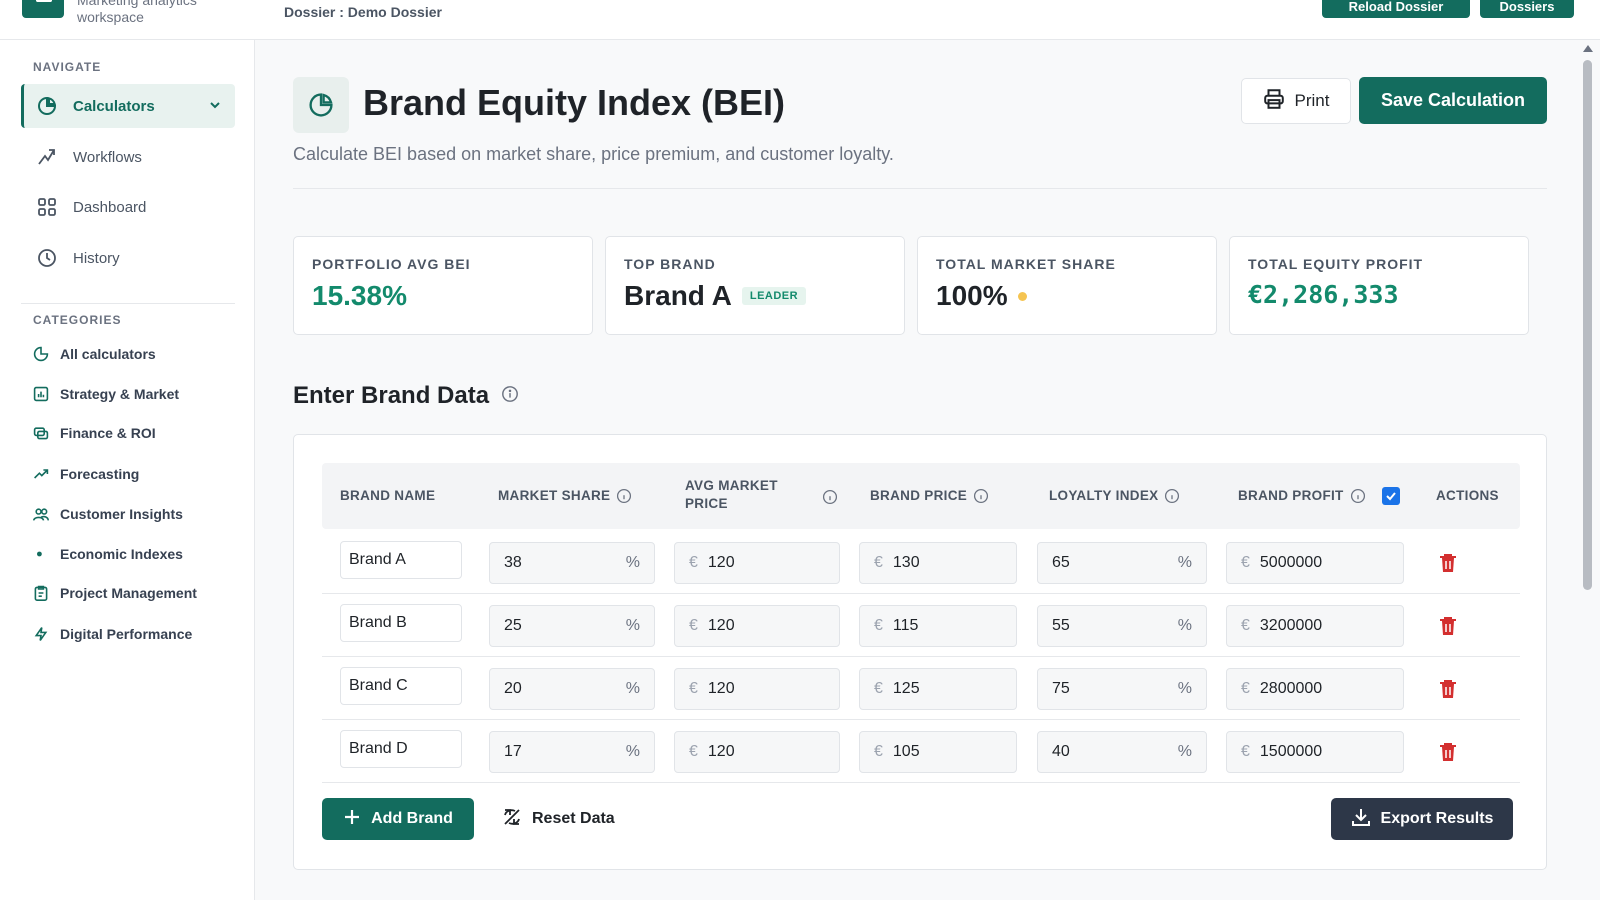 The height and width of the screenshot is (900, 1600). What do you see at coordinates (94, 354) in the screenshot?
I see `category-all-calculators: All calculators` at bounding box center [94, 354].